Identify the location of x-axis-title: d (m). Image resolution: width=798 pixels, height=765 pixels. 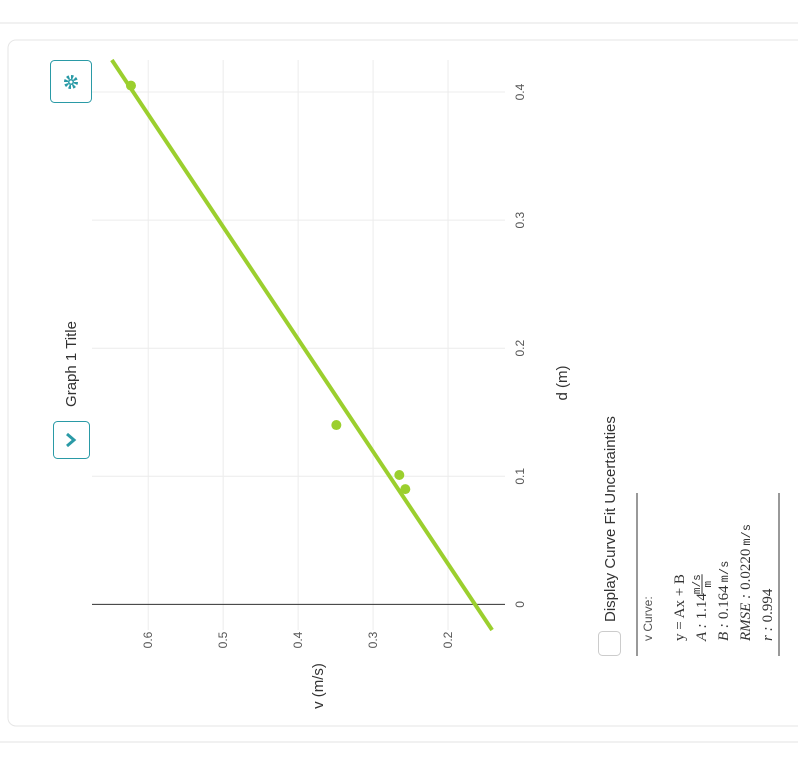
(562, 383).